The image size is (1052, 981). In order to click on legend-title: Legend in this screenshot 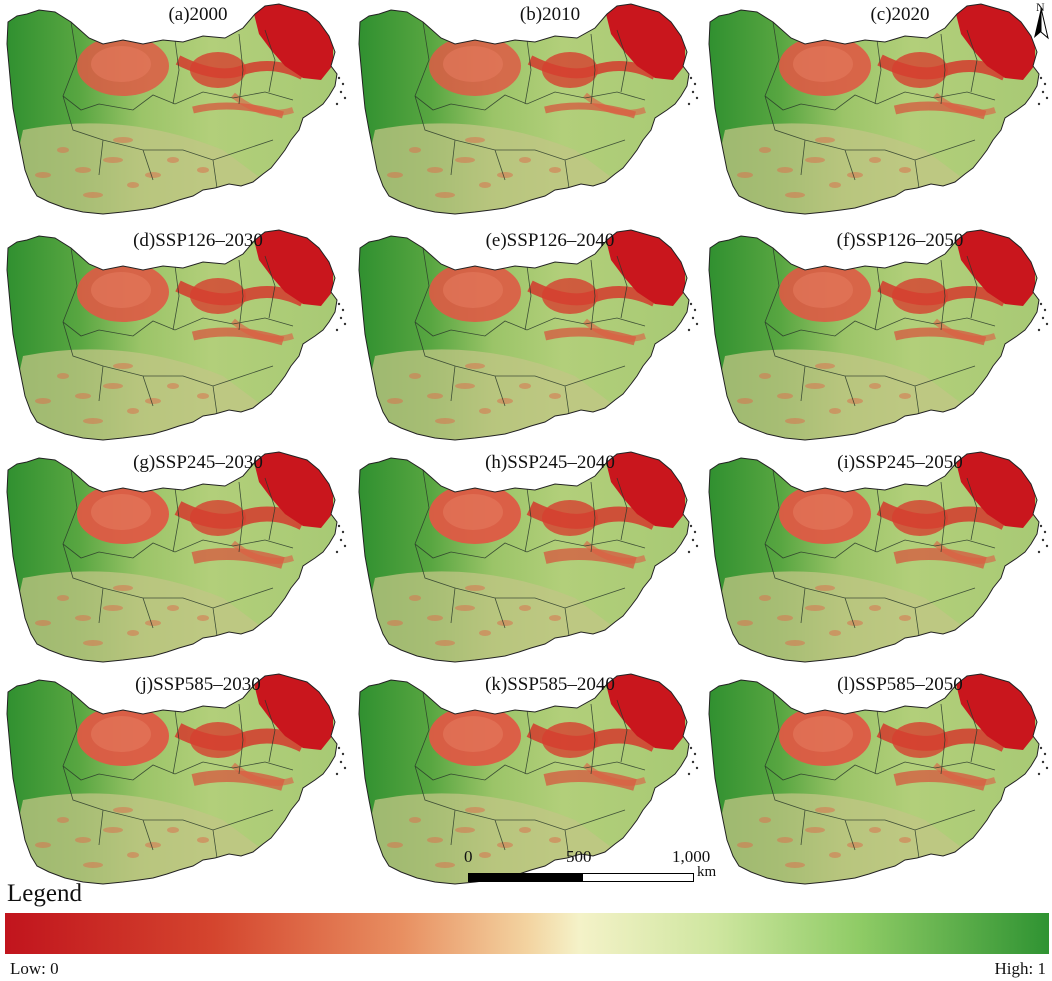, I will do `click(44, 893)`.